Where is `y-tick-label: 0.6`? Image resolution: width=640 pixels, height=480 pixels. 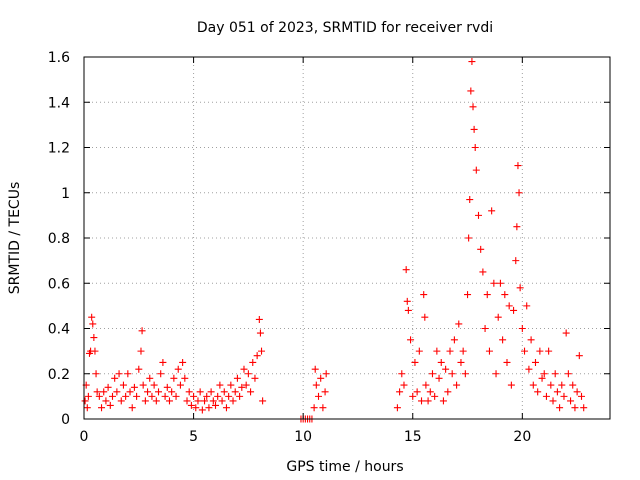 y-tick-label: 0.6 is located at coordinates (59, 284).